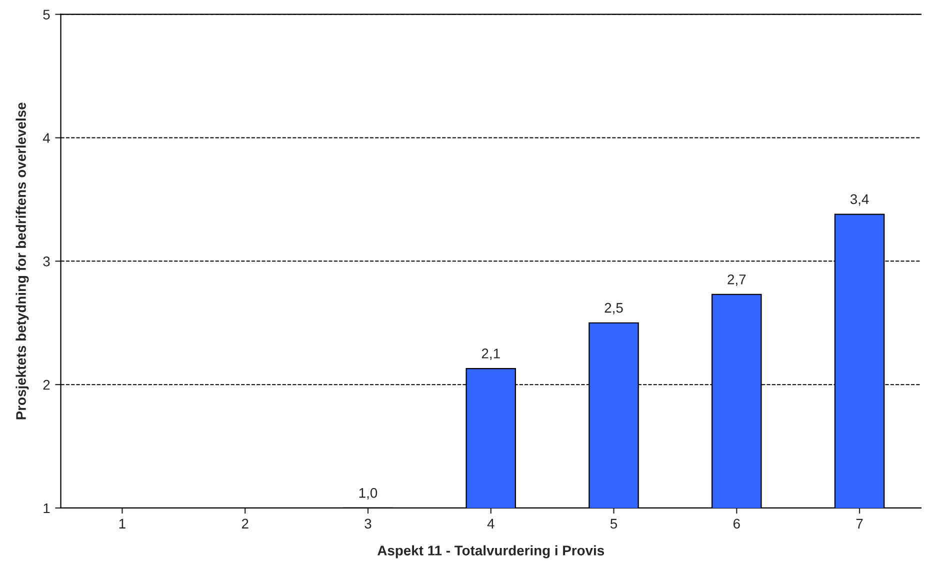 The width and height of the screenshot is (935, 574). What do you see at coordinates (736, 523) in the screenshot?
I see `x-tick-label: 6` at bounding box center [736, 523].